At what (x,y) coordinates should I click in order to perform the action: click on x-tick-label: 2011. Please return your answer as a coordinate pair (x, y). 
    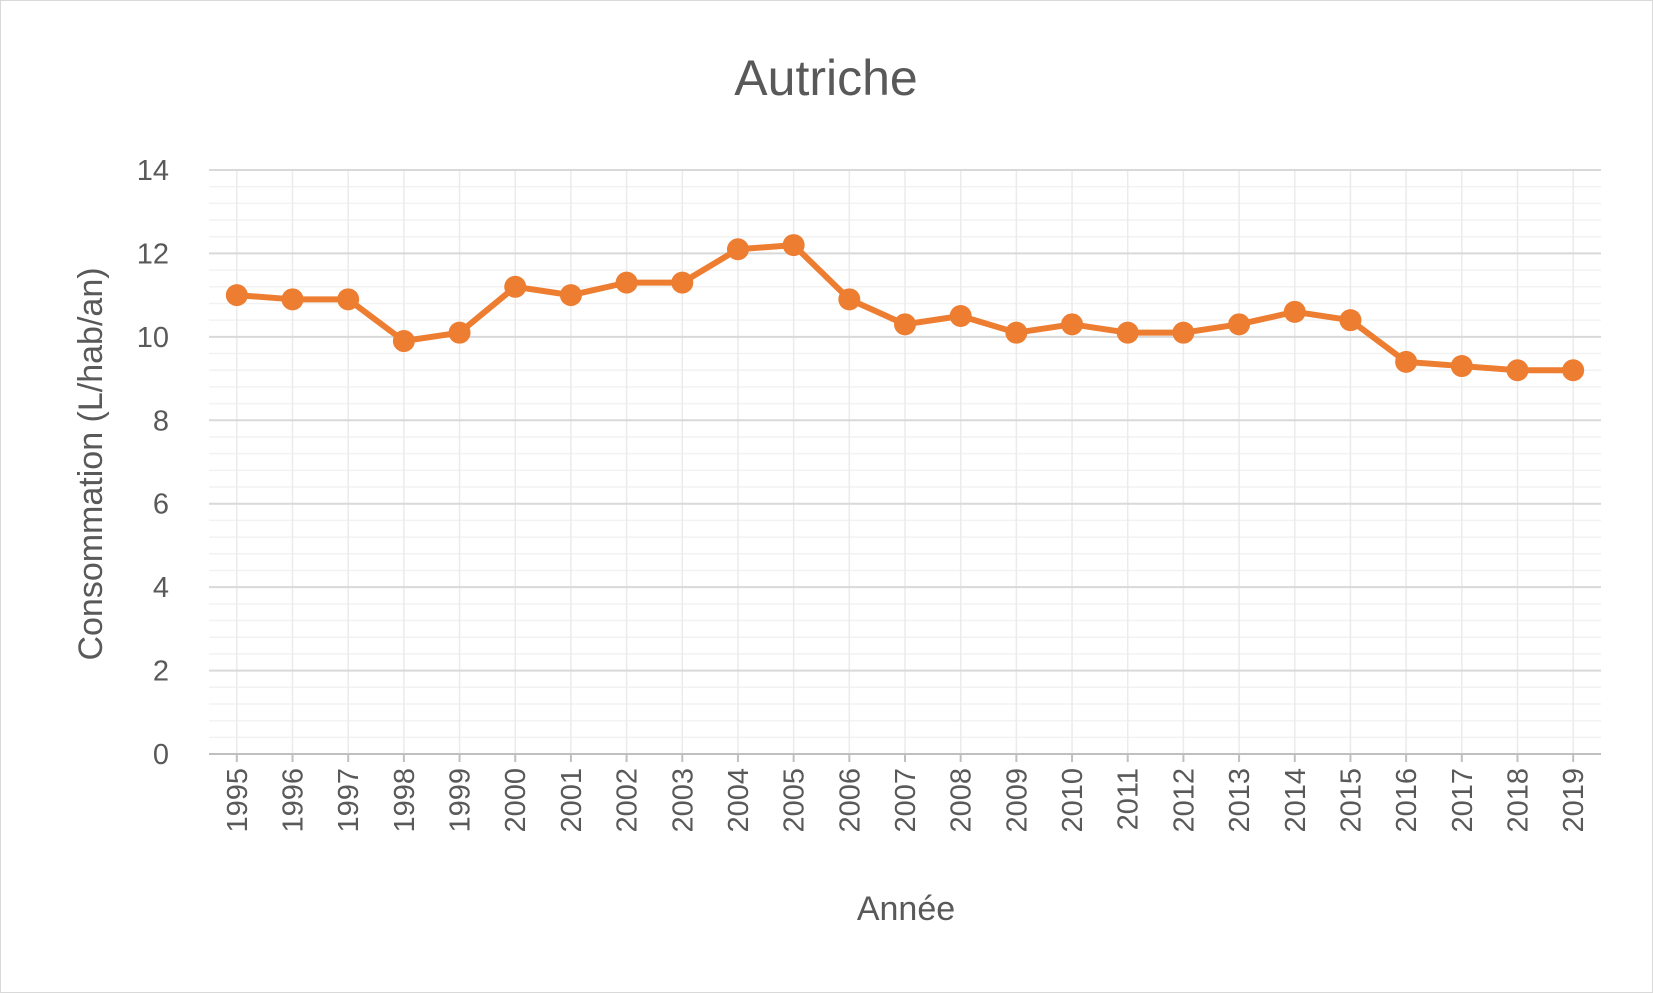
    Looking at the image, I should click on (1129, 799).